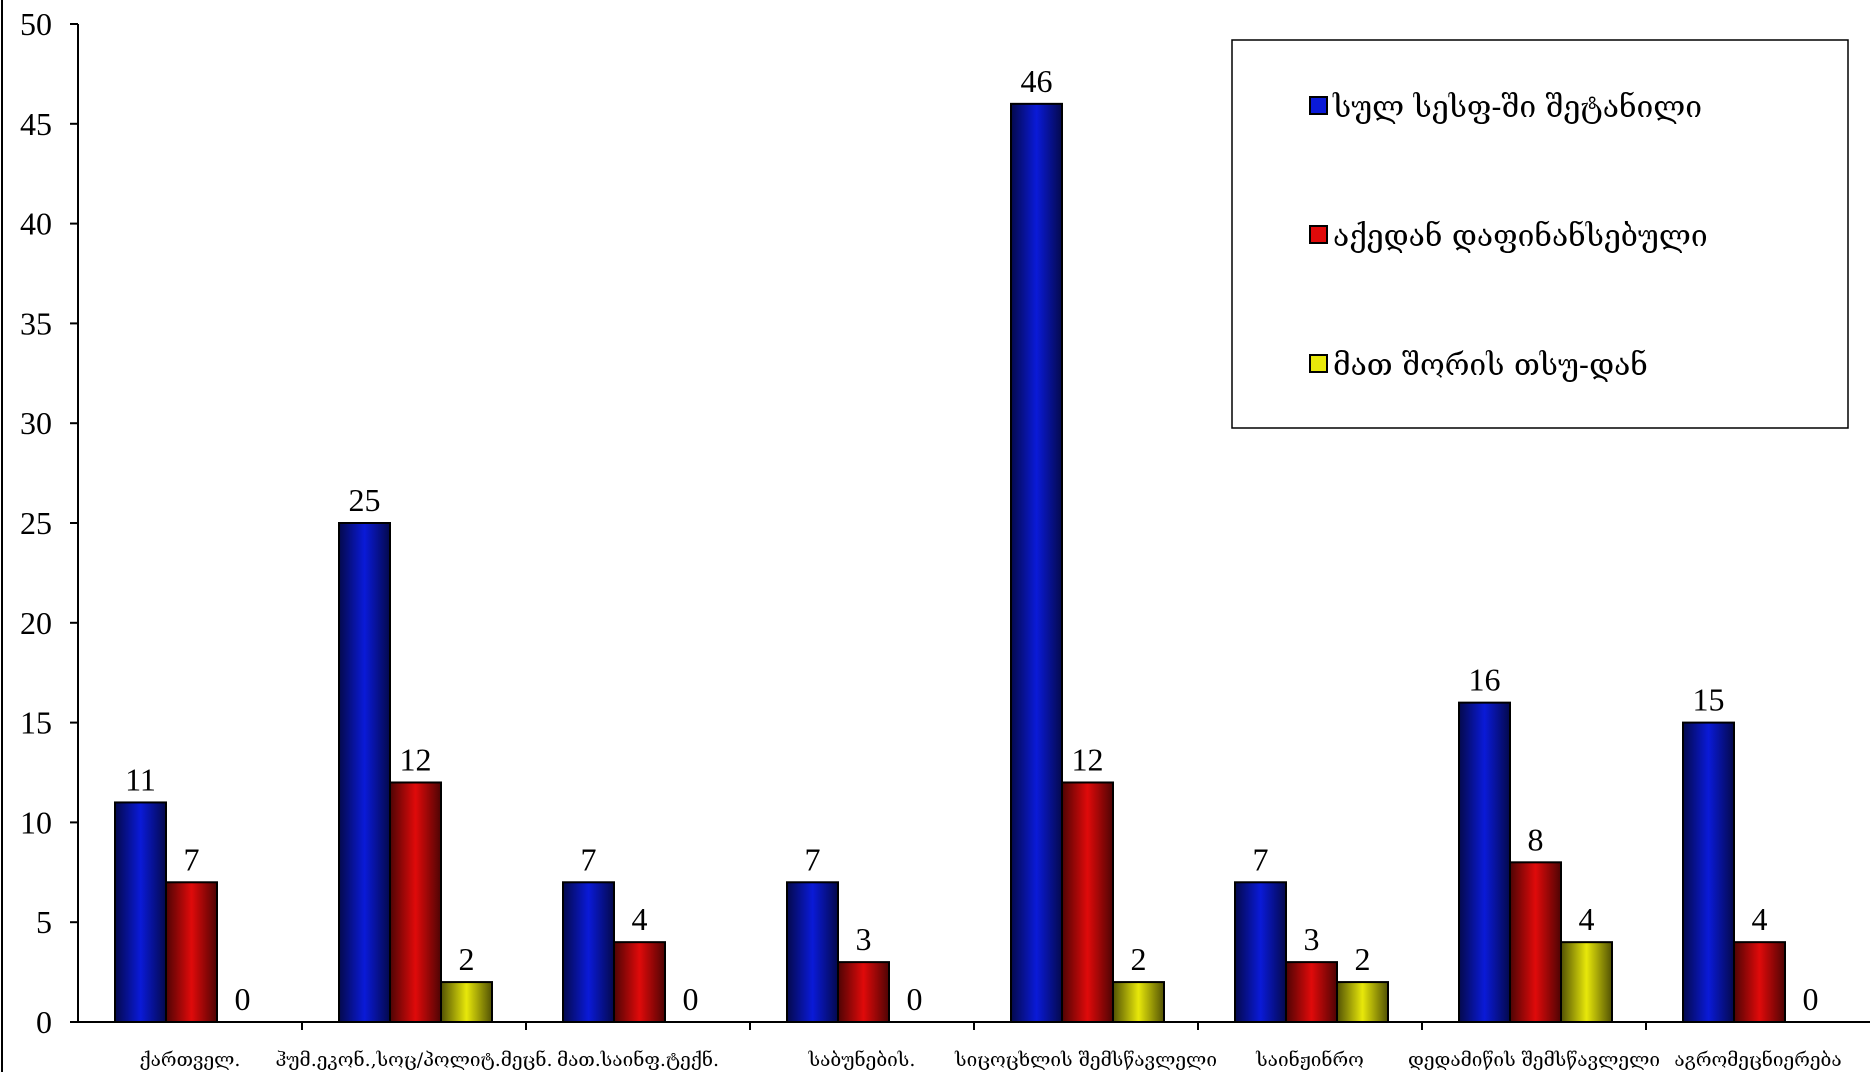 This screenshot has width=1870, height=1072. Describe the element at coordinates (862, 1060) in the screenshot. I see `category-label: საბუნების.` at that location.